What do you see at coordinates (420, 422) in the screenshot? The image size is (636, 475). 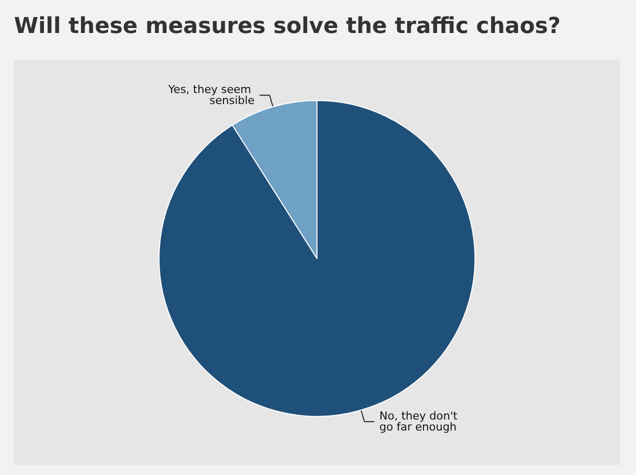 I see `slice-label: No, they don't go far enough` at bounding box center [420, 422].